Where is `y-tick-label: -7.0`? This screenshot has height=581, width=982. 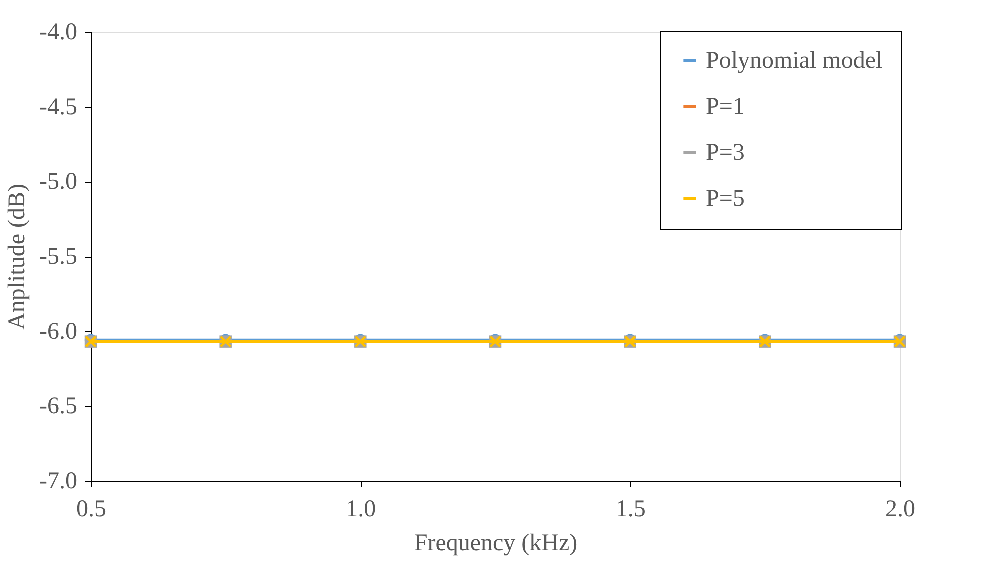
y-tick-label: -7.0 is located at coordinates (59, 481).